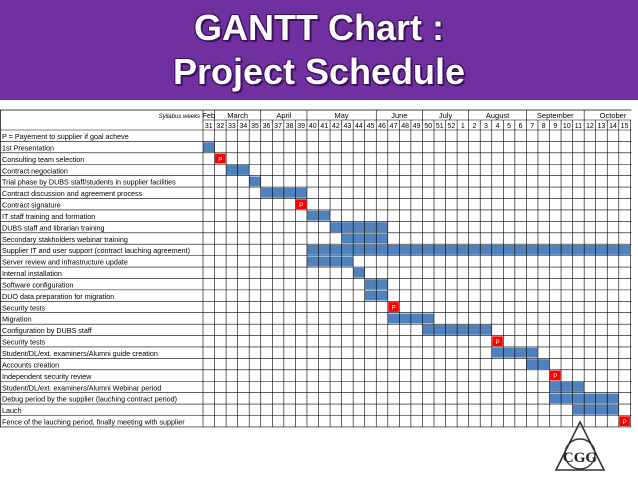 The height and width of the screenshot is (479, 638). What do you see at coordinates (498, 115) in the screenshot?
I see `month-label: August` at bounding box center [498, 115].